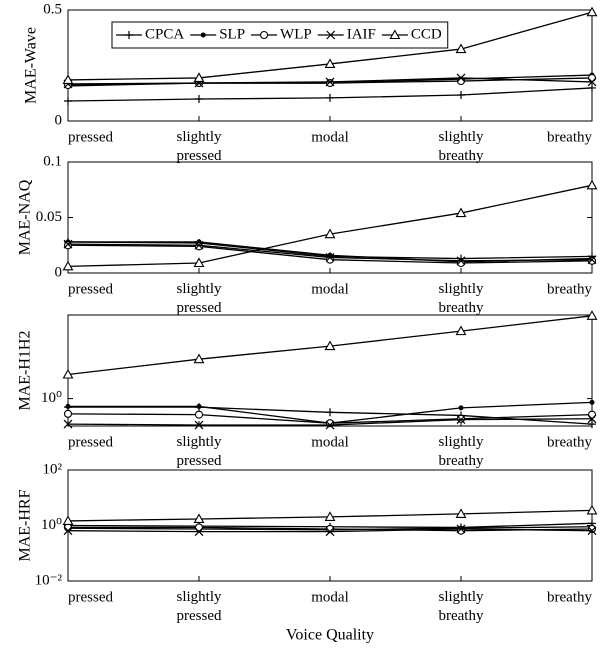 The height and width of the screenshot is (654, 603). I want to click on y-tick-label: 0.5, so click(52, 9).